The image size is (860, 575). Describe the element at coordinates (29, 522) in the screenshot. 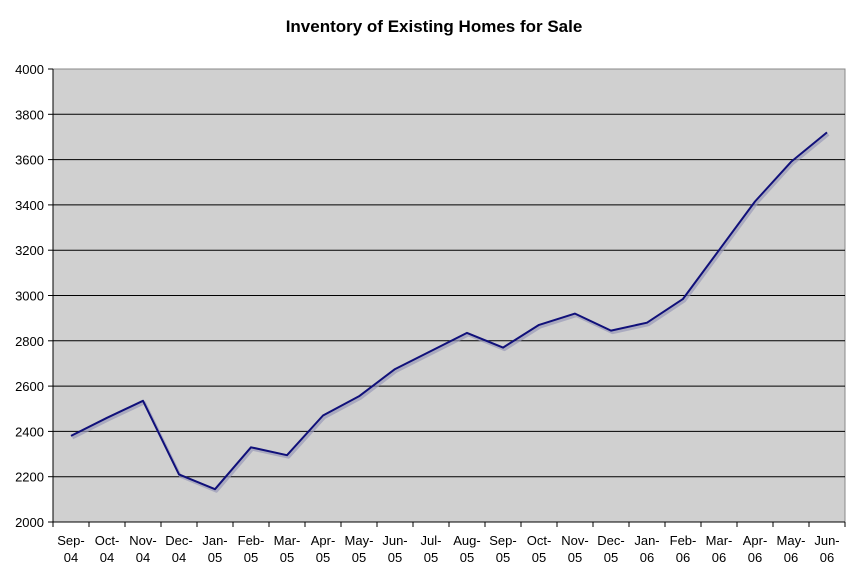

I see `y-tick-label: 2000` at that location.